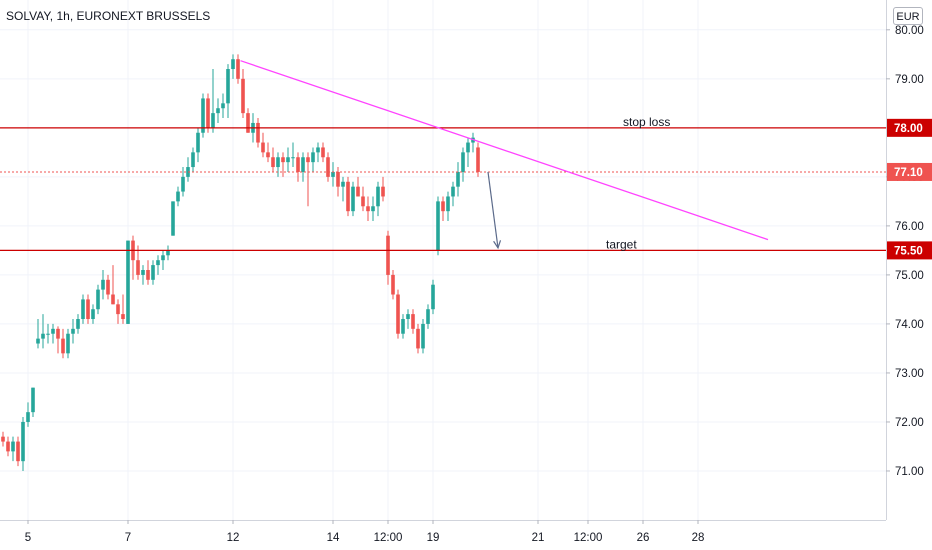  Describe the element at coordinates (643, 538) in the screenshot. I see `x-tick-label: 26` at that location.